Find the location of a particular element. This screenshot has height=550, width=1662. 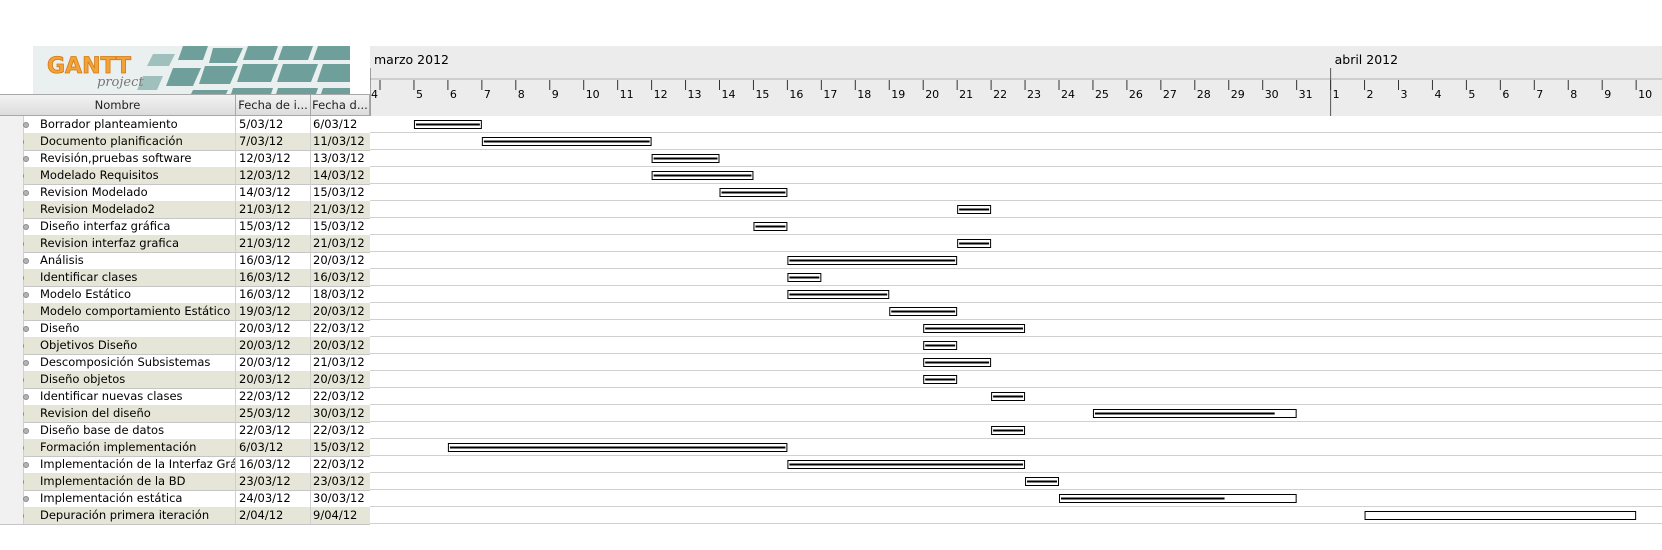

task-row: Diseño objetos 20/03/12 20/03/12 is located at coordinates (185, 380).